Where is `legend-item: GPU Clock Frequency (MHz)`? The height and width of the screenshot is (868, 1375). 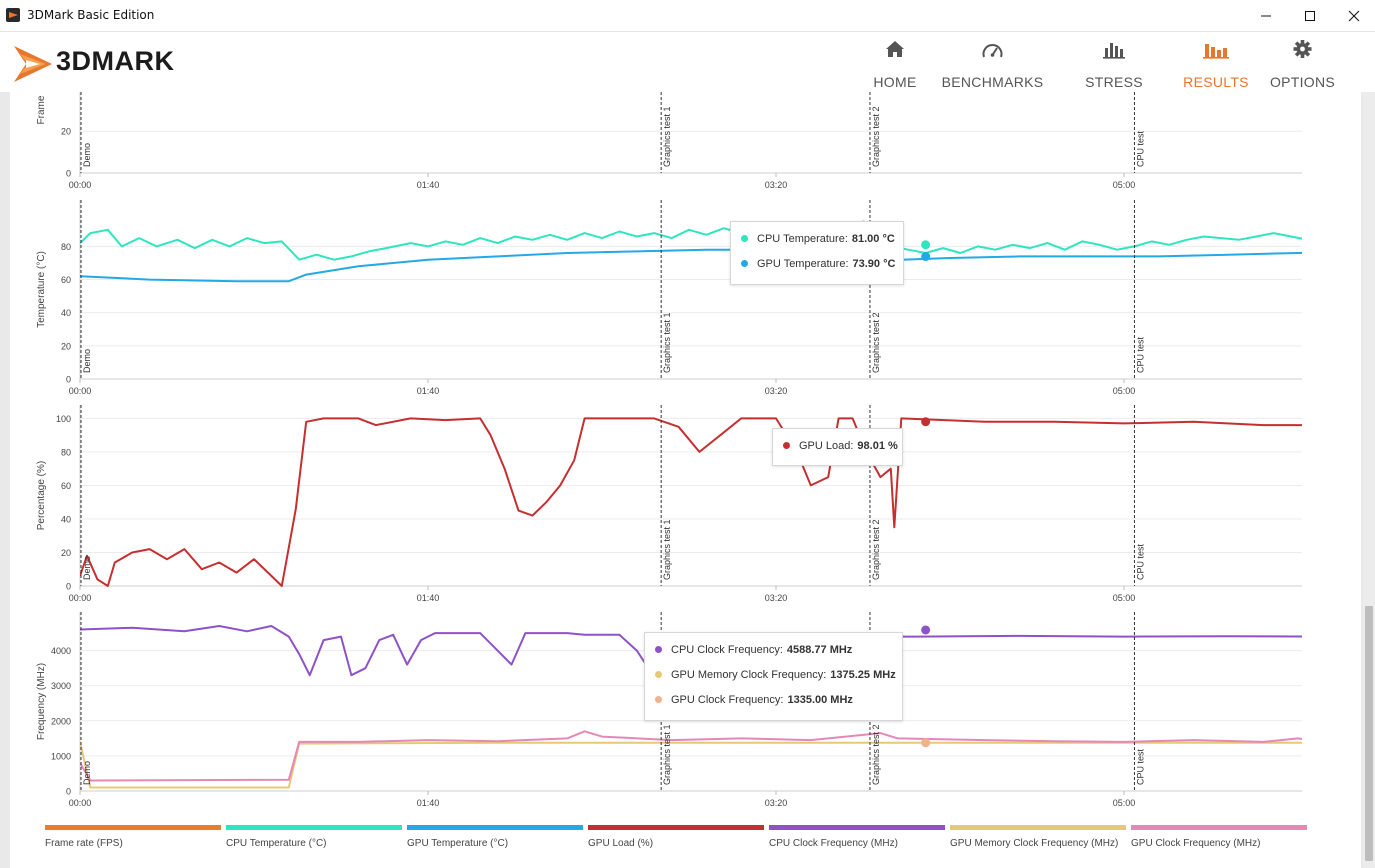 legend-item: GPU Clock Frequency (MHz) is located at coordinates (1219, 837).